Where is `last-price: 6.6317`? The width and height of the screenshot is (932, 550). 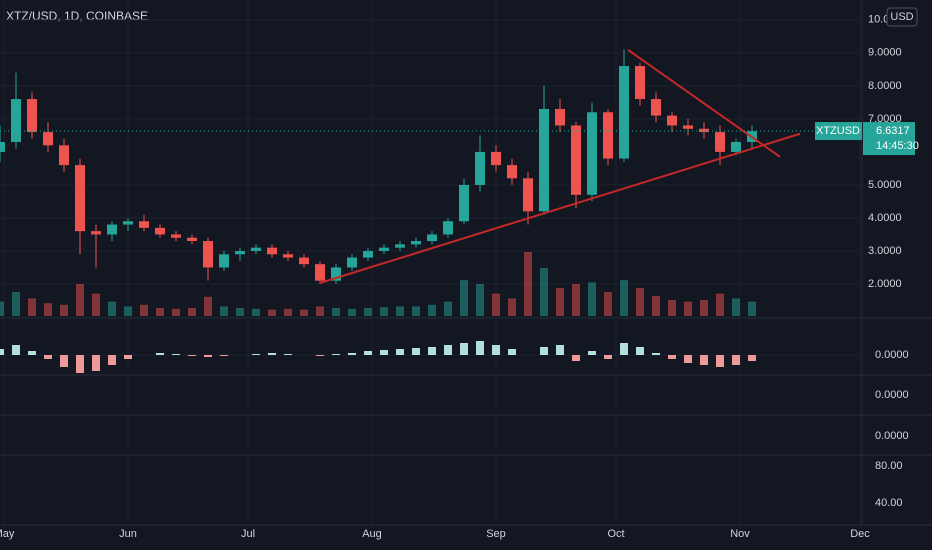 last-price: 6.6317 is located at coordinates (893, 131).